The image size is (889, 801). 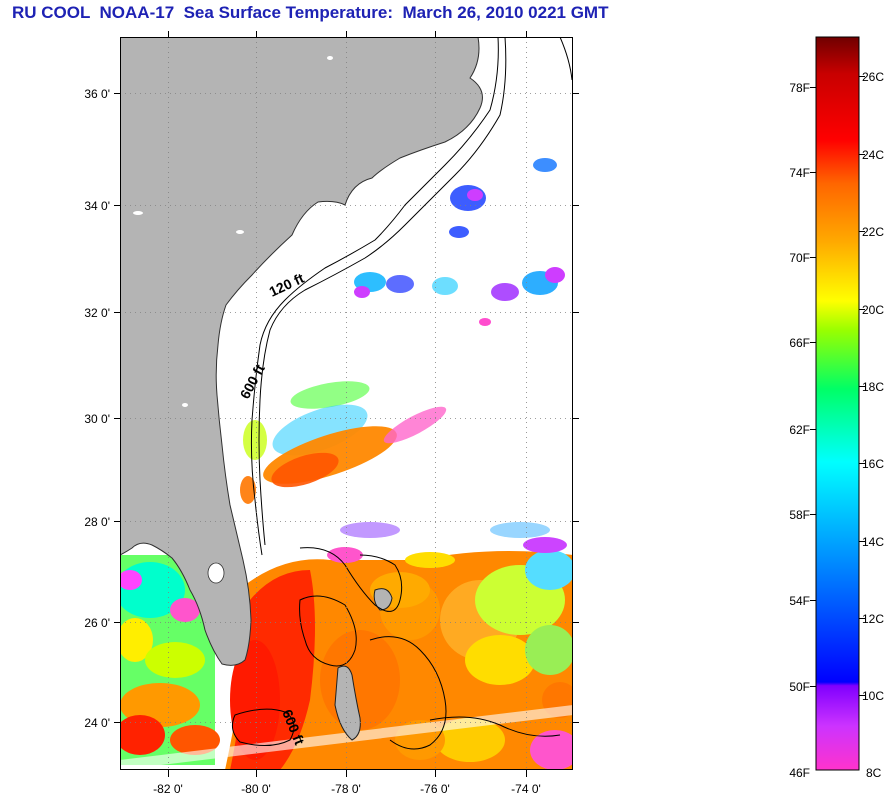 I want to click on fahrenheit-label: 78F, so click(x=799, y=88).